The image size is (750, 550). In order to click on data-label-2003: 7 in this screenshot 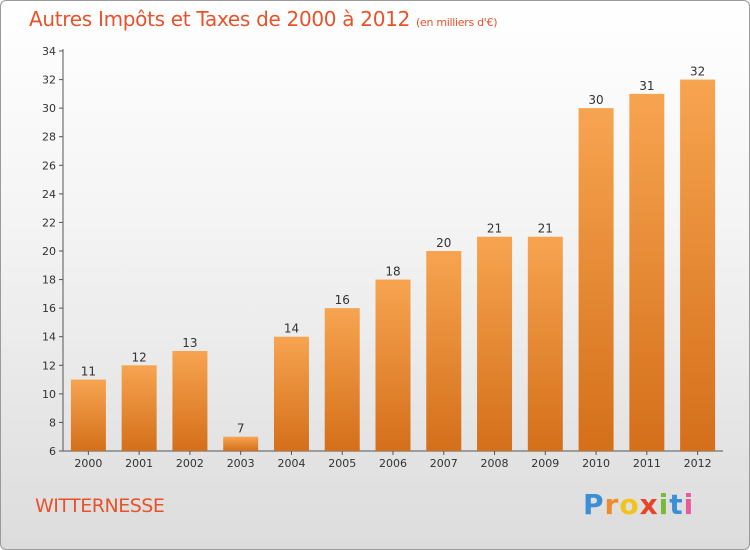, I will do `click(241, 429)`.